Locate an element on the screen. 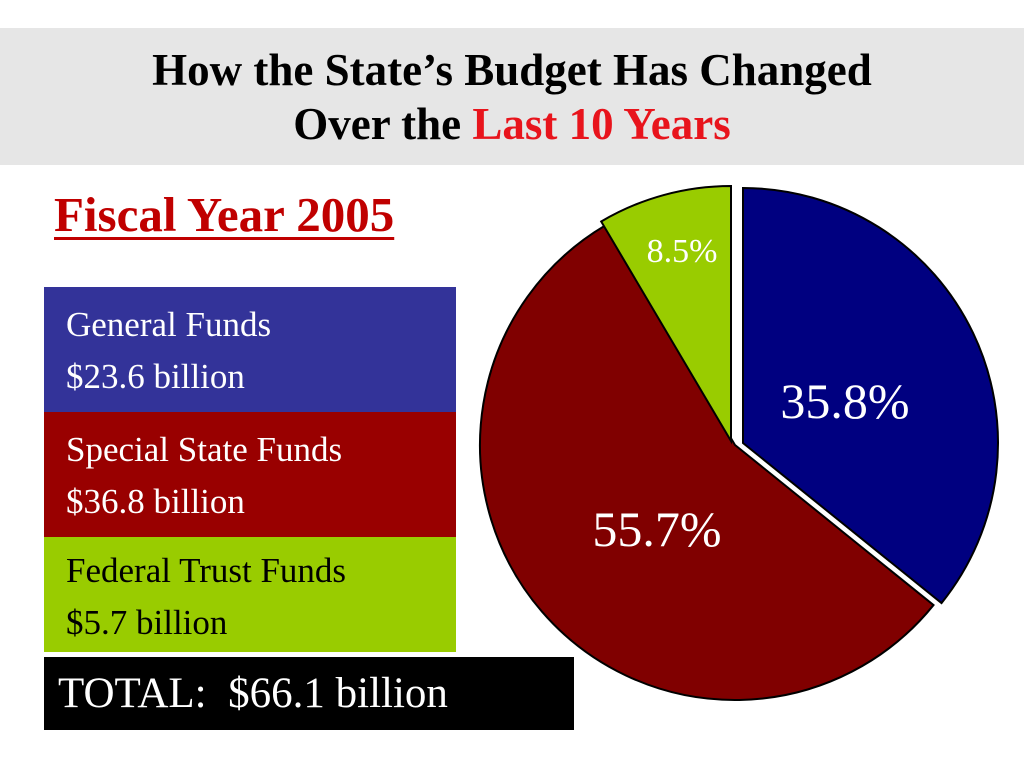  title-line-2-prefix: Over the is located at coordinates (377, 124).